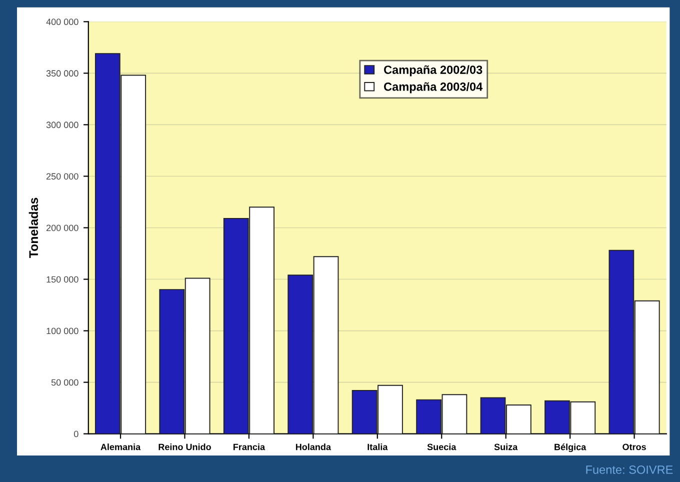 This screenshot has height=482, width=680. What do you see at coordinates (250, 447) in the screenshot?
I see `x-tick-label: Francia` at bounding box center [250, 447].